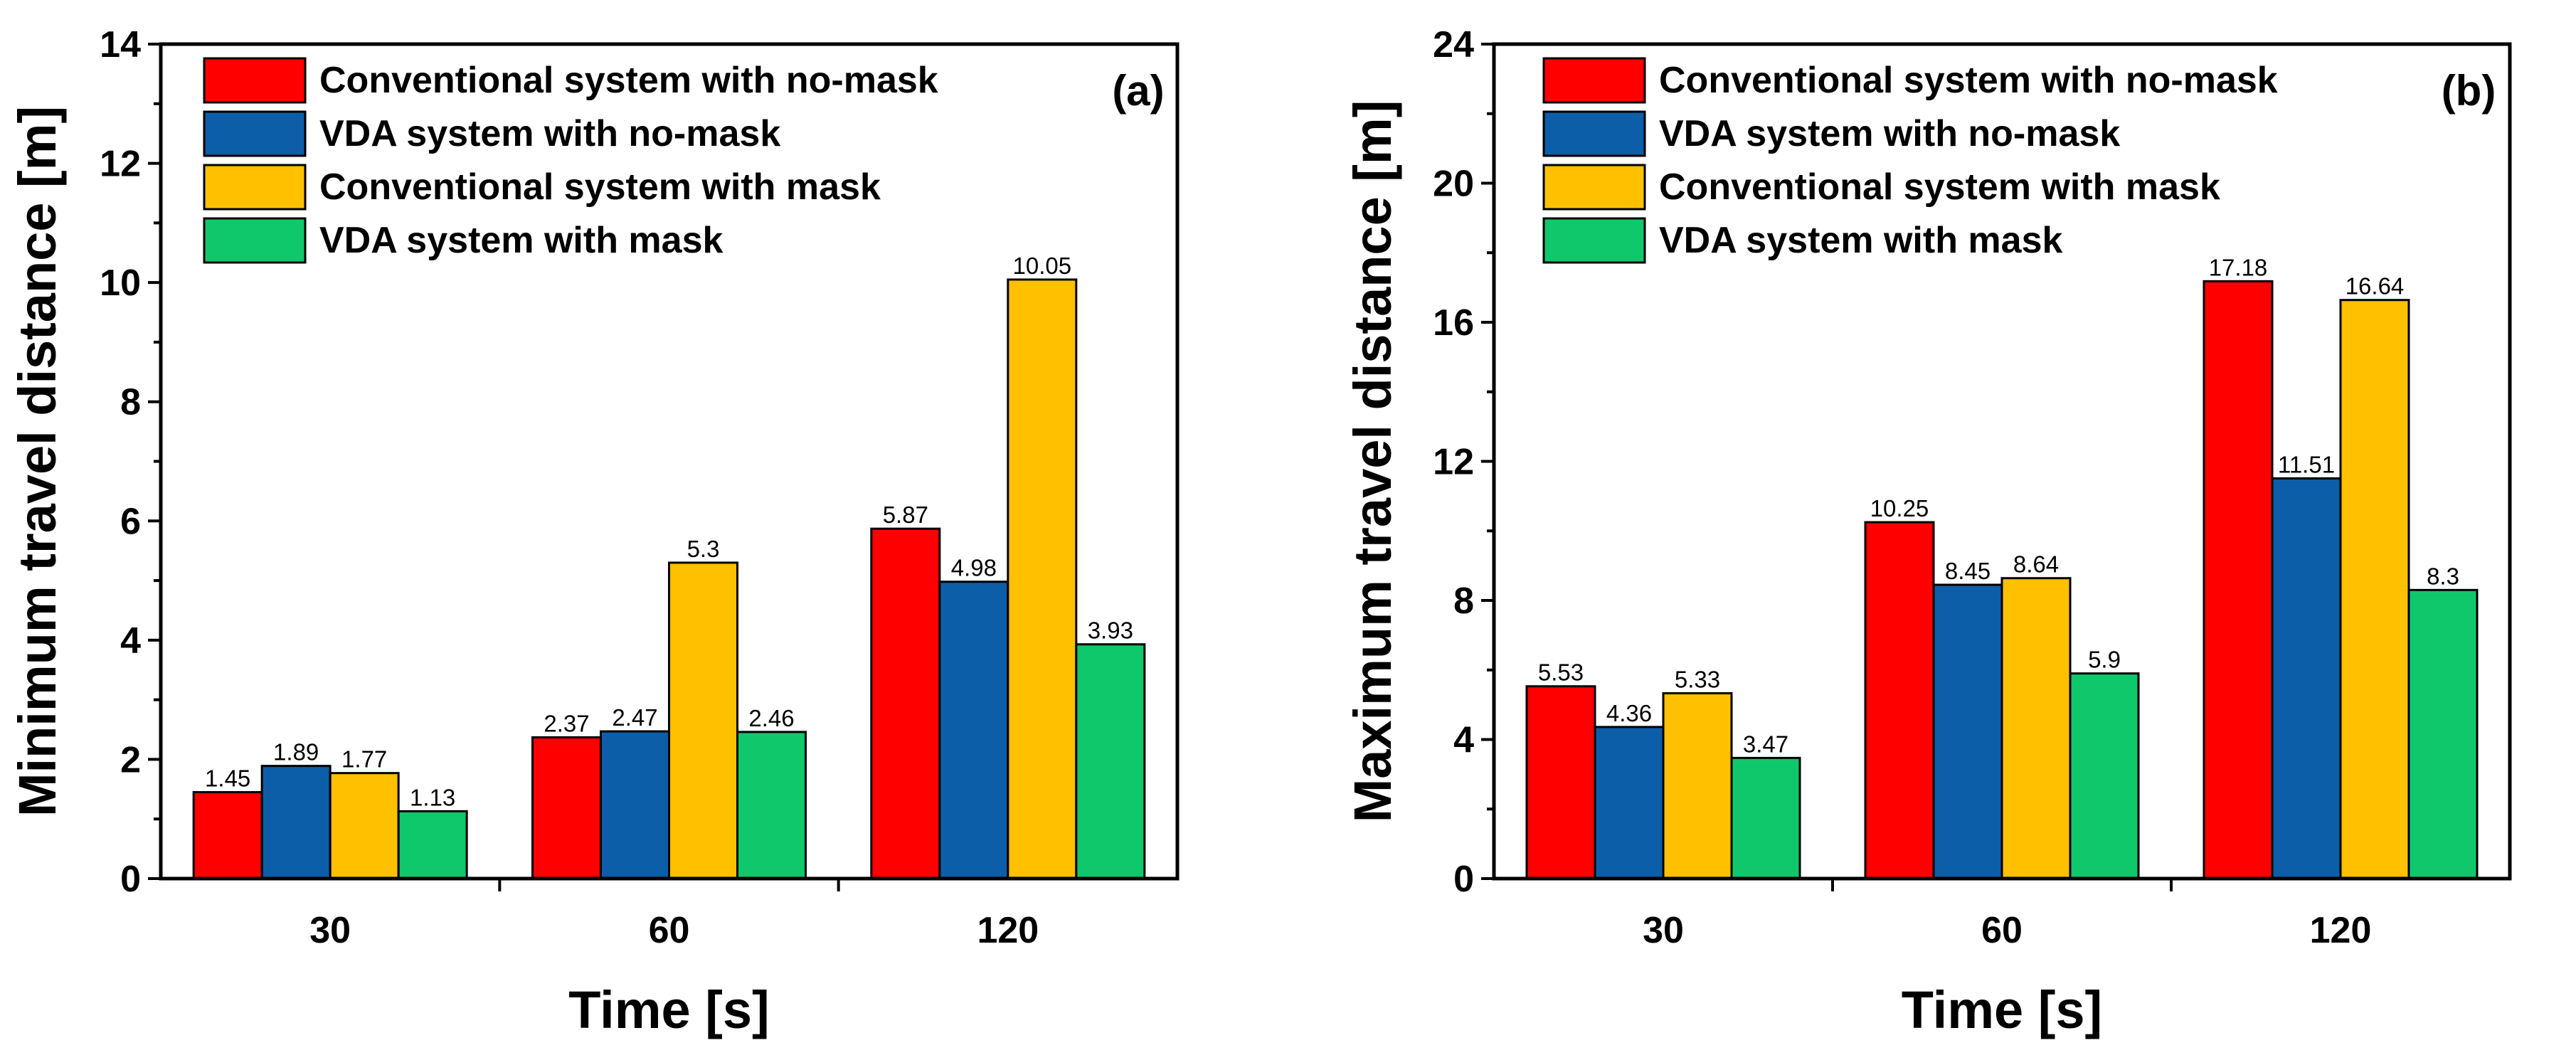 This screenshot has width=2576, height=1060. I want to click on y-tick-label: 6, so click(130, 521).